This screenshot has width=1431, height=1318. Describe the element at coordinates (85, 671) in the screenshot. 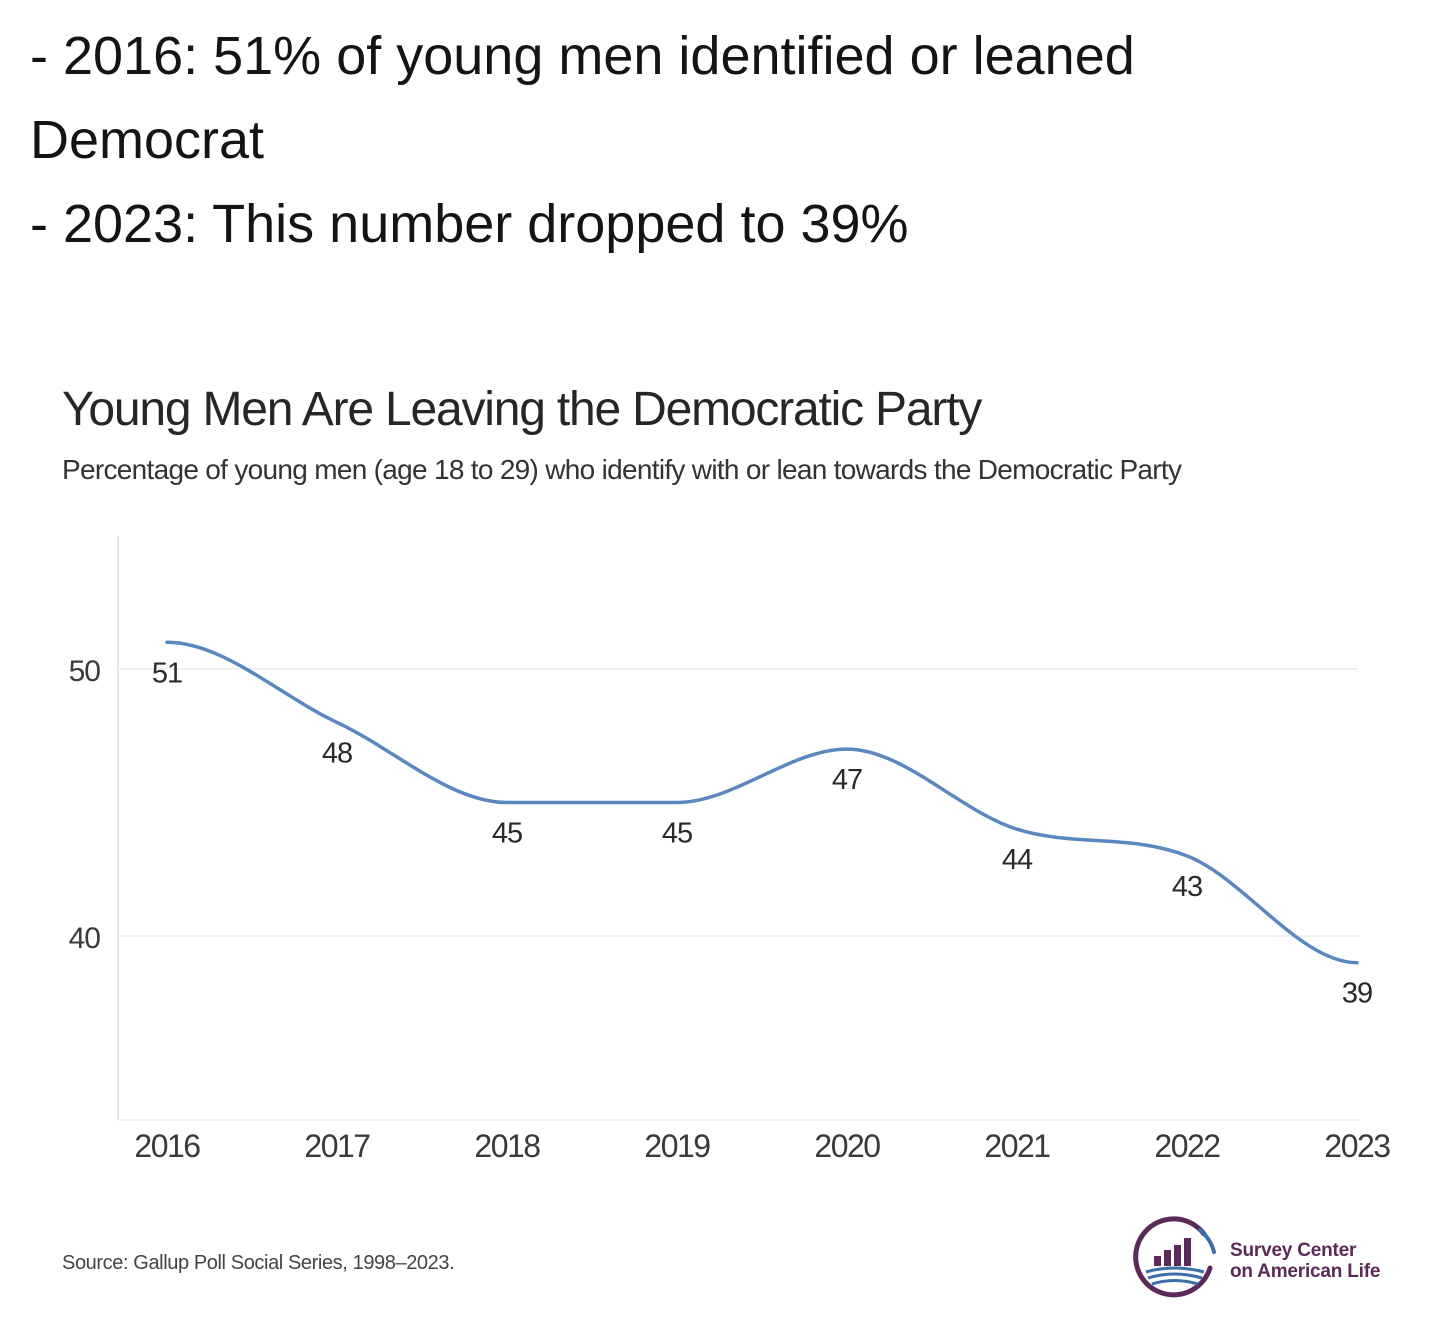

I see `y-tick-label-50: 50` at that location.